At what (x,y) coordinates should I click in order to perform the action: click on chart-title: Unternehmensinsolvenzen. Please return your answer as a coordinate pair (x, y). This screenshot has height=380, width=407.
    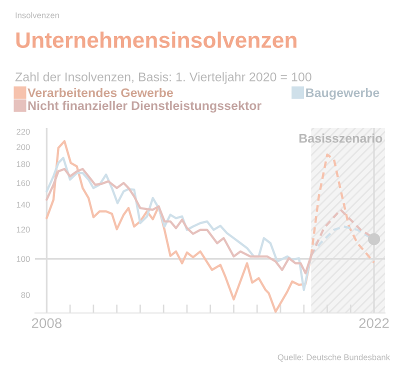
    Looking at the image, I should click on (156, 40).